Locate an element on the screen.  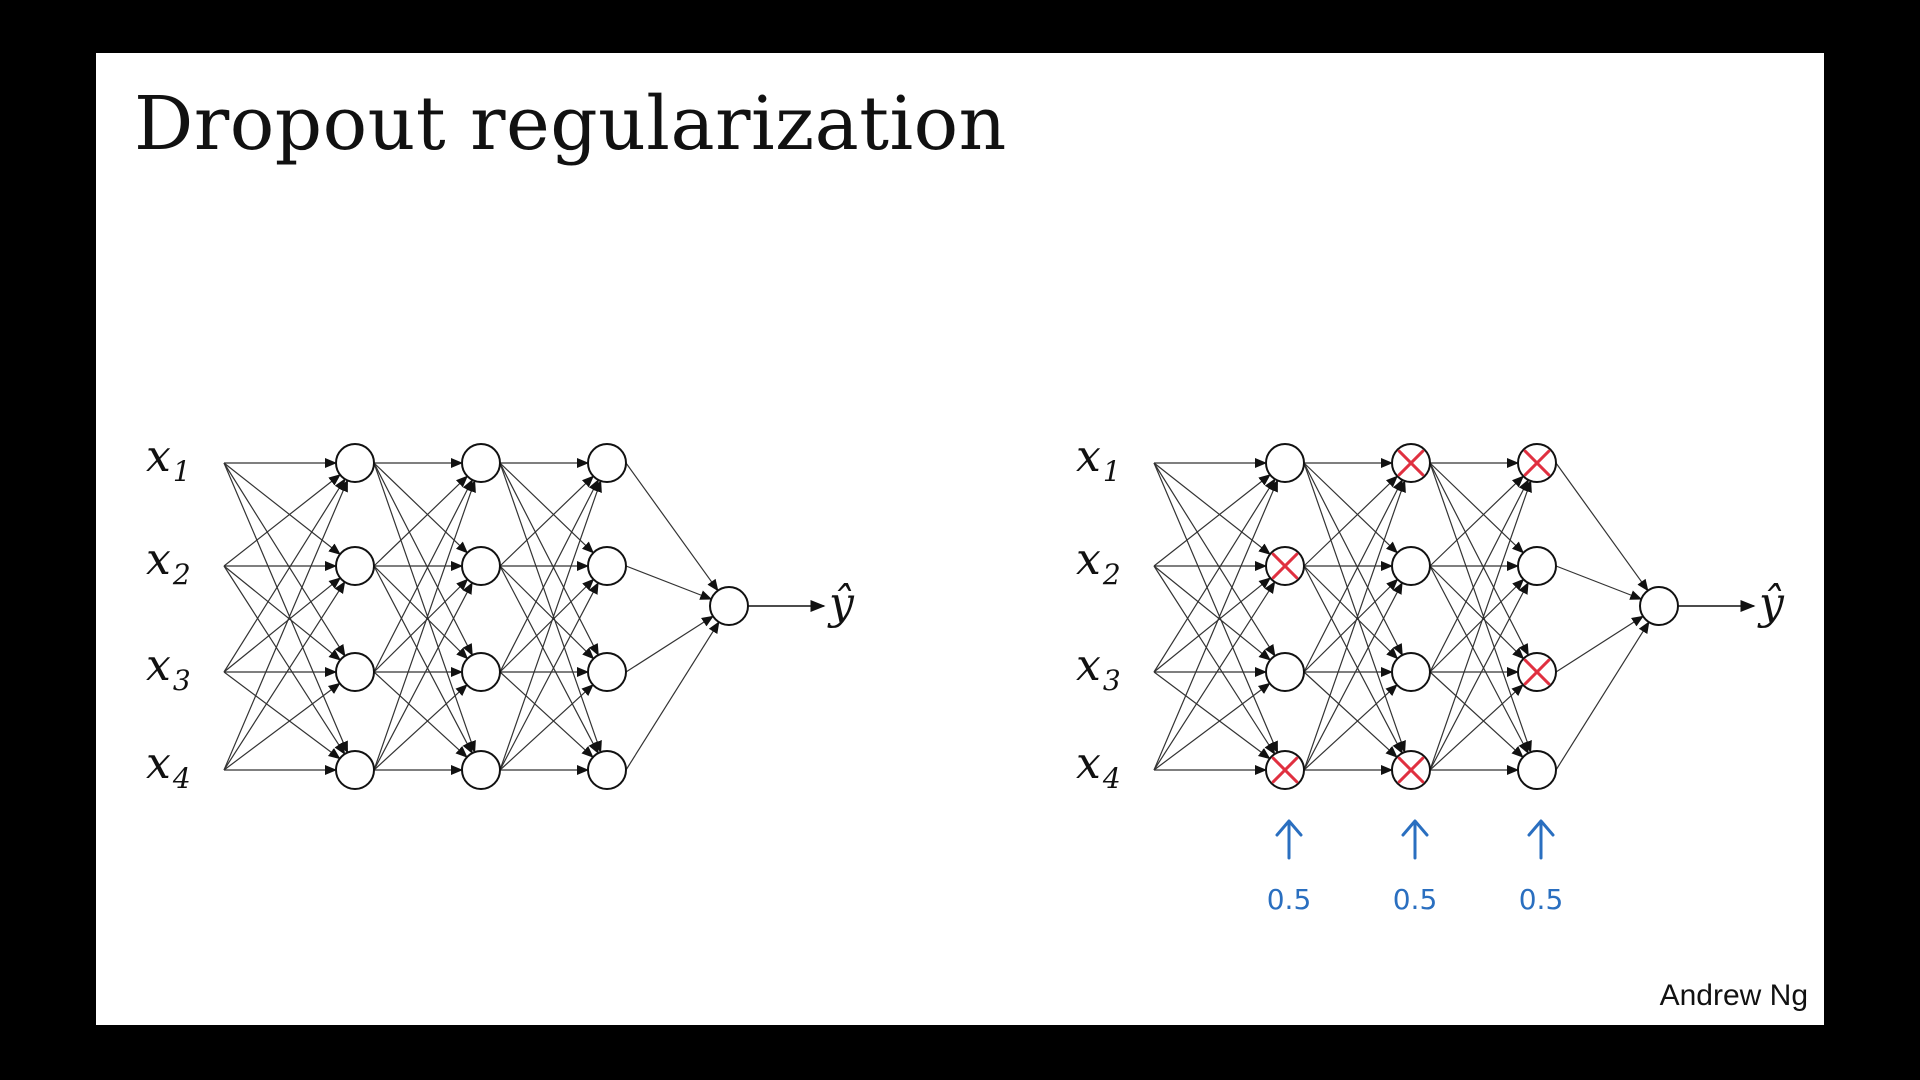
edges is located at coordinates (1401, 616).